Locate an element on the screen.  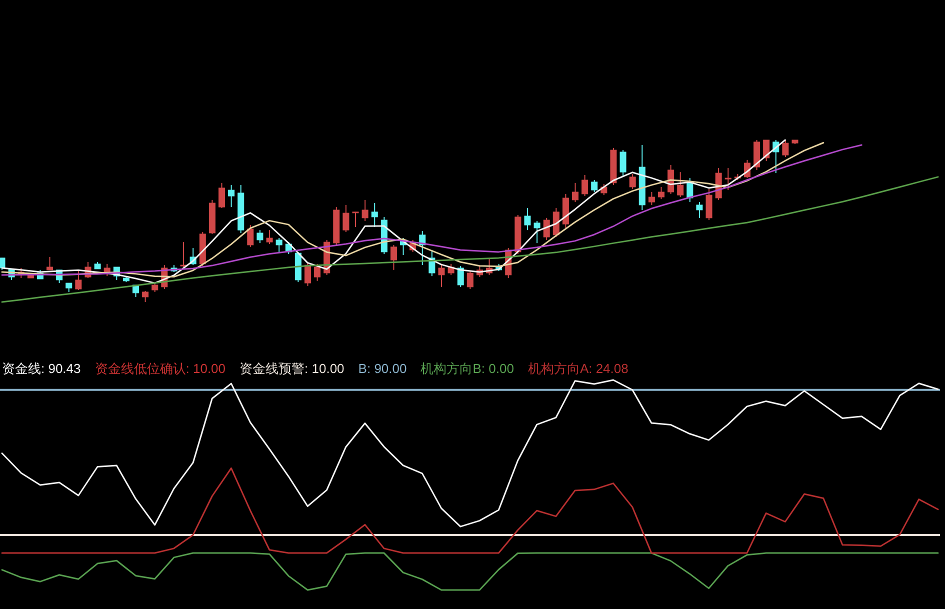
text: B: 90.00 is located at coordinates (382, 368).